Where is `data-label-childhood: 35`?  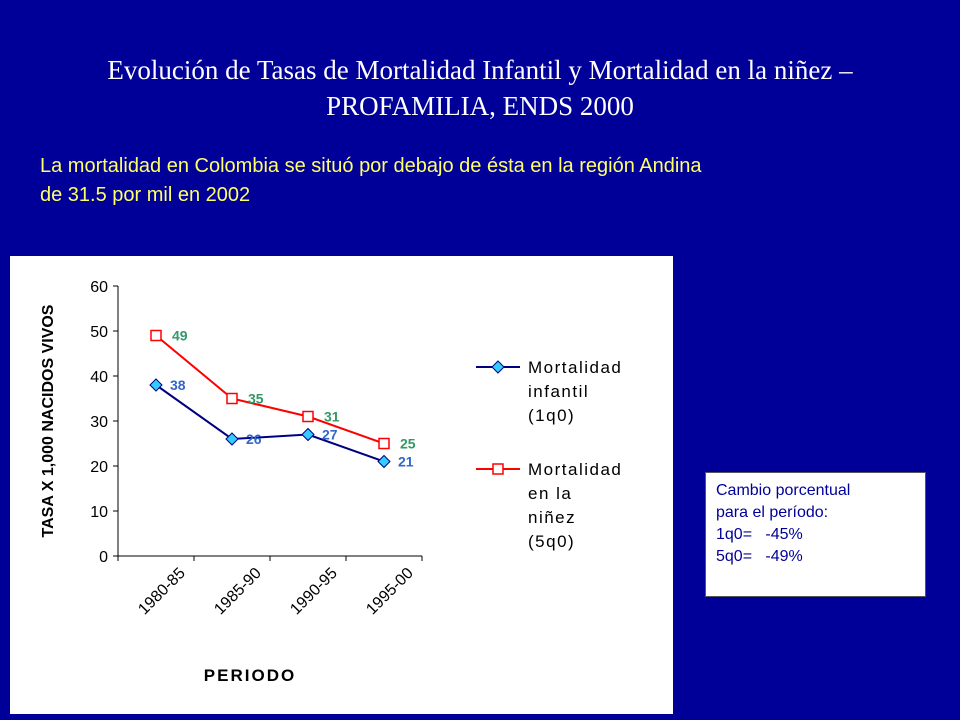
data-label-childhood: 35 is located at coordinates (256, 399).